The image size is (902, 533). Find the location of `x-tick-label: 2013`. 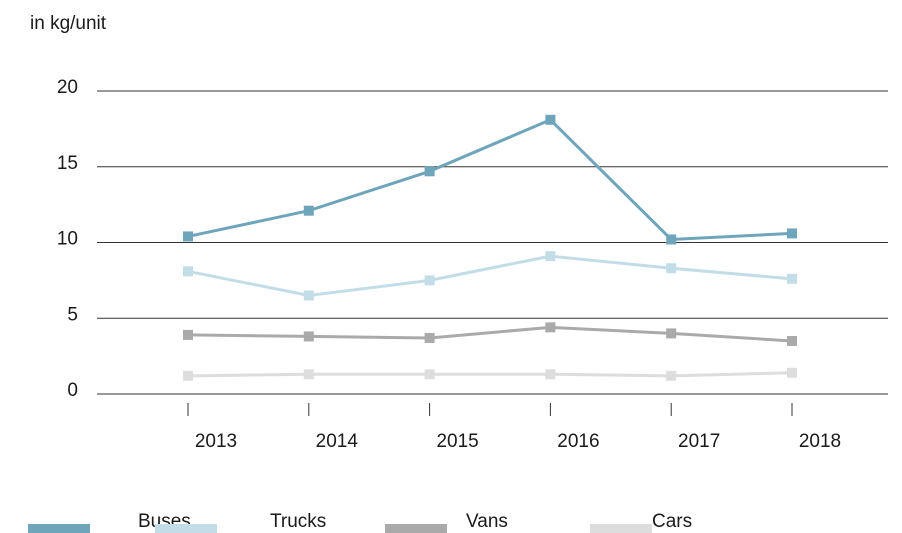

x-tick-label: 2013 is located at coordinates (216, 441).